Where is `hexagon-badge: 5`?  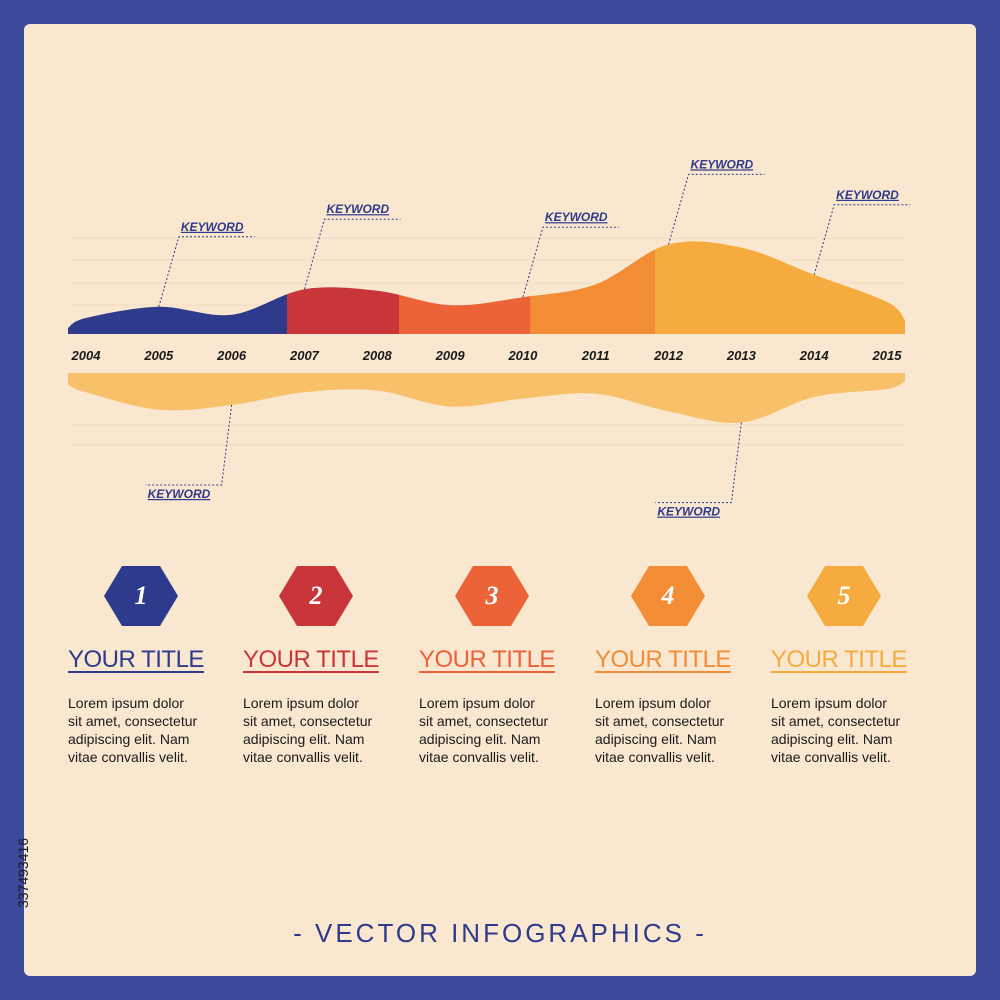 hexagon-badge: 5 is located at coordinates (844, 596).